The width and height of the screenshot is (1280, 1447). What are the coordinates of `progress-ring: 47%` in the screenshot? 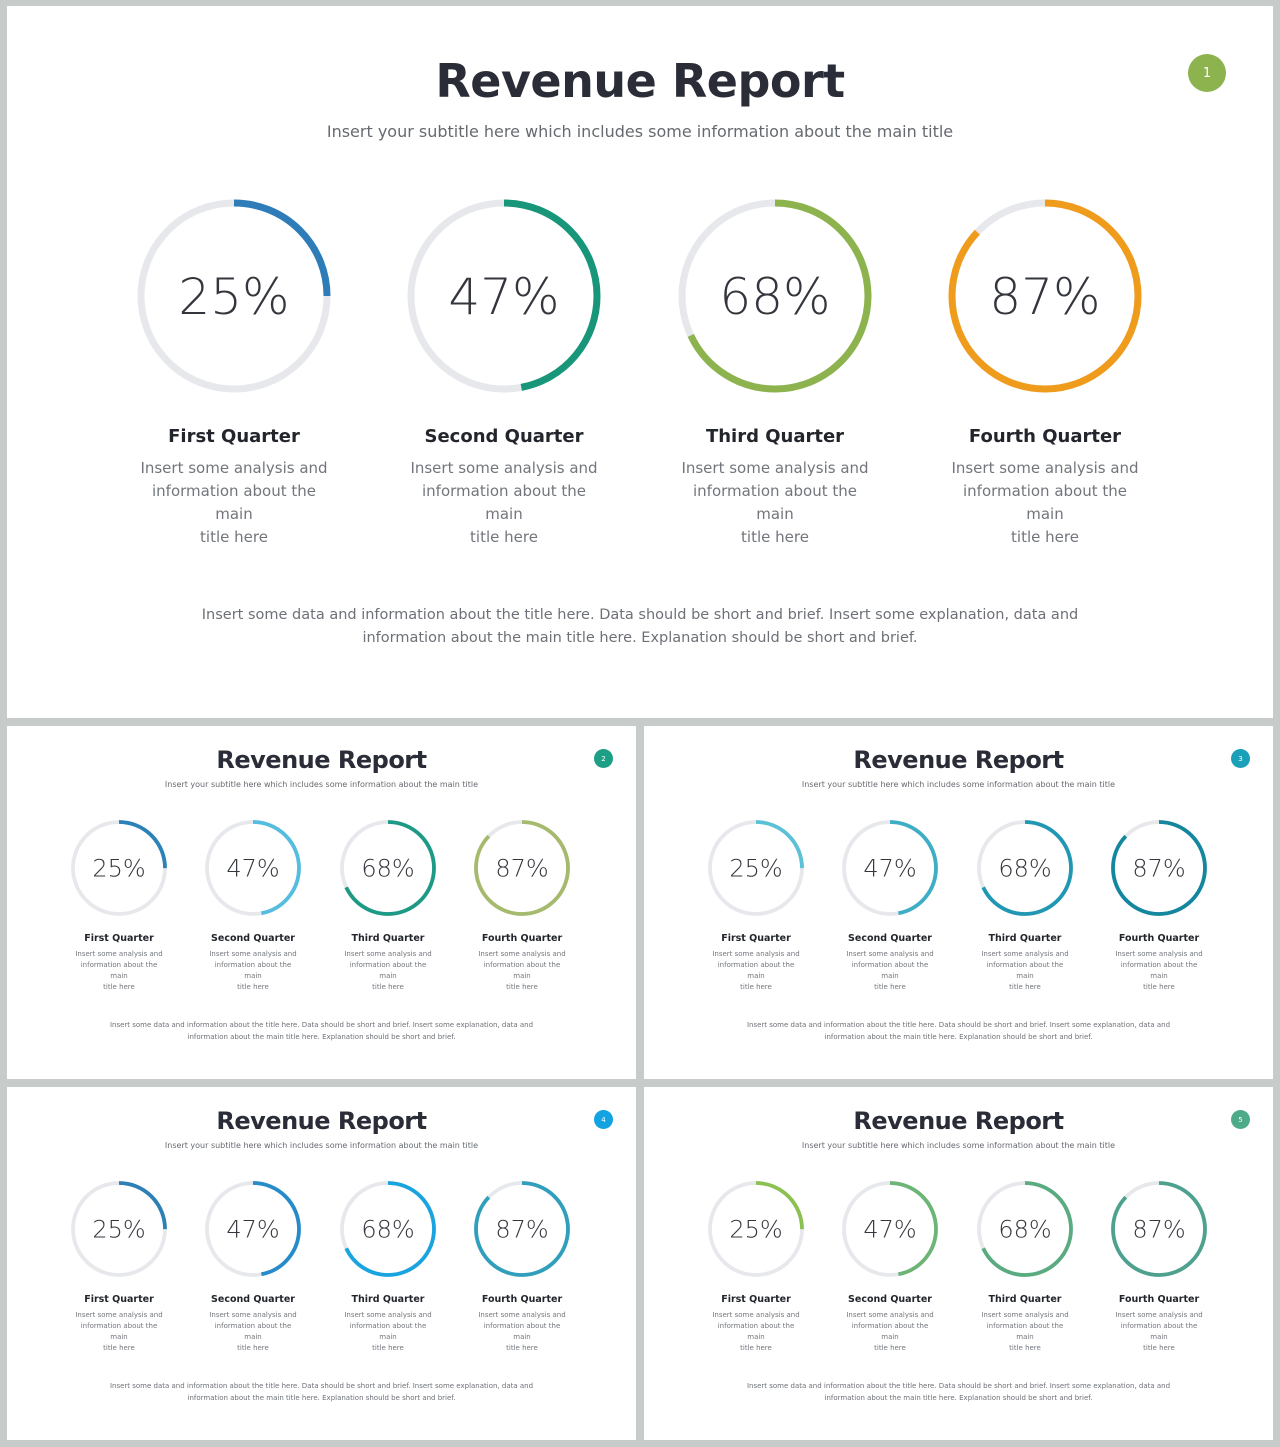 It's located at (504, 296).